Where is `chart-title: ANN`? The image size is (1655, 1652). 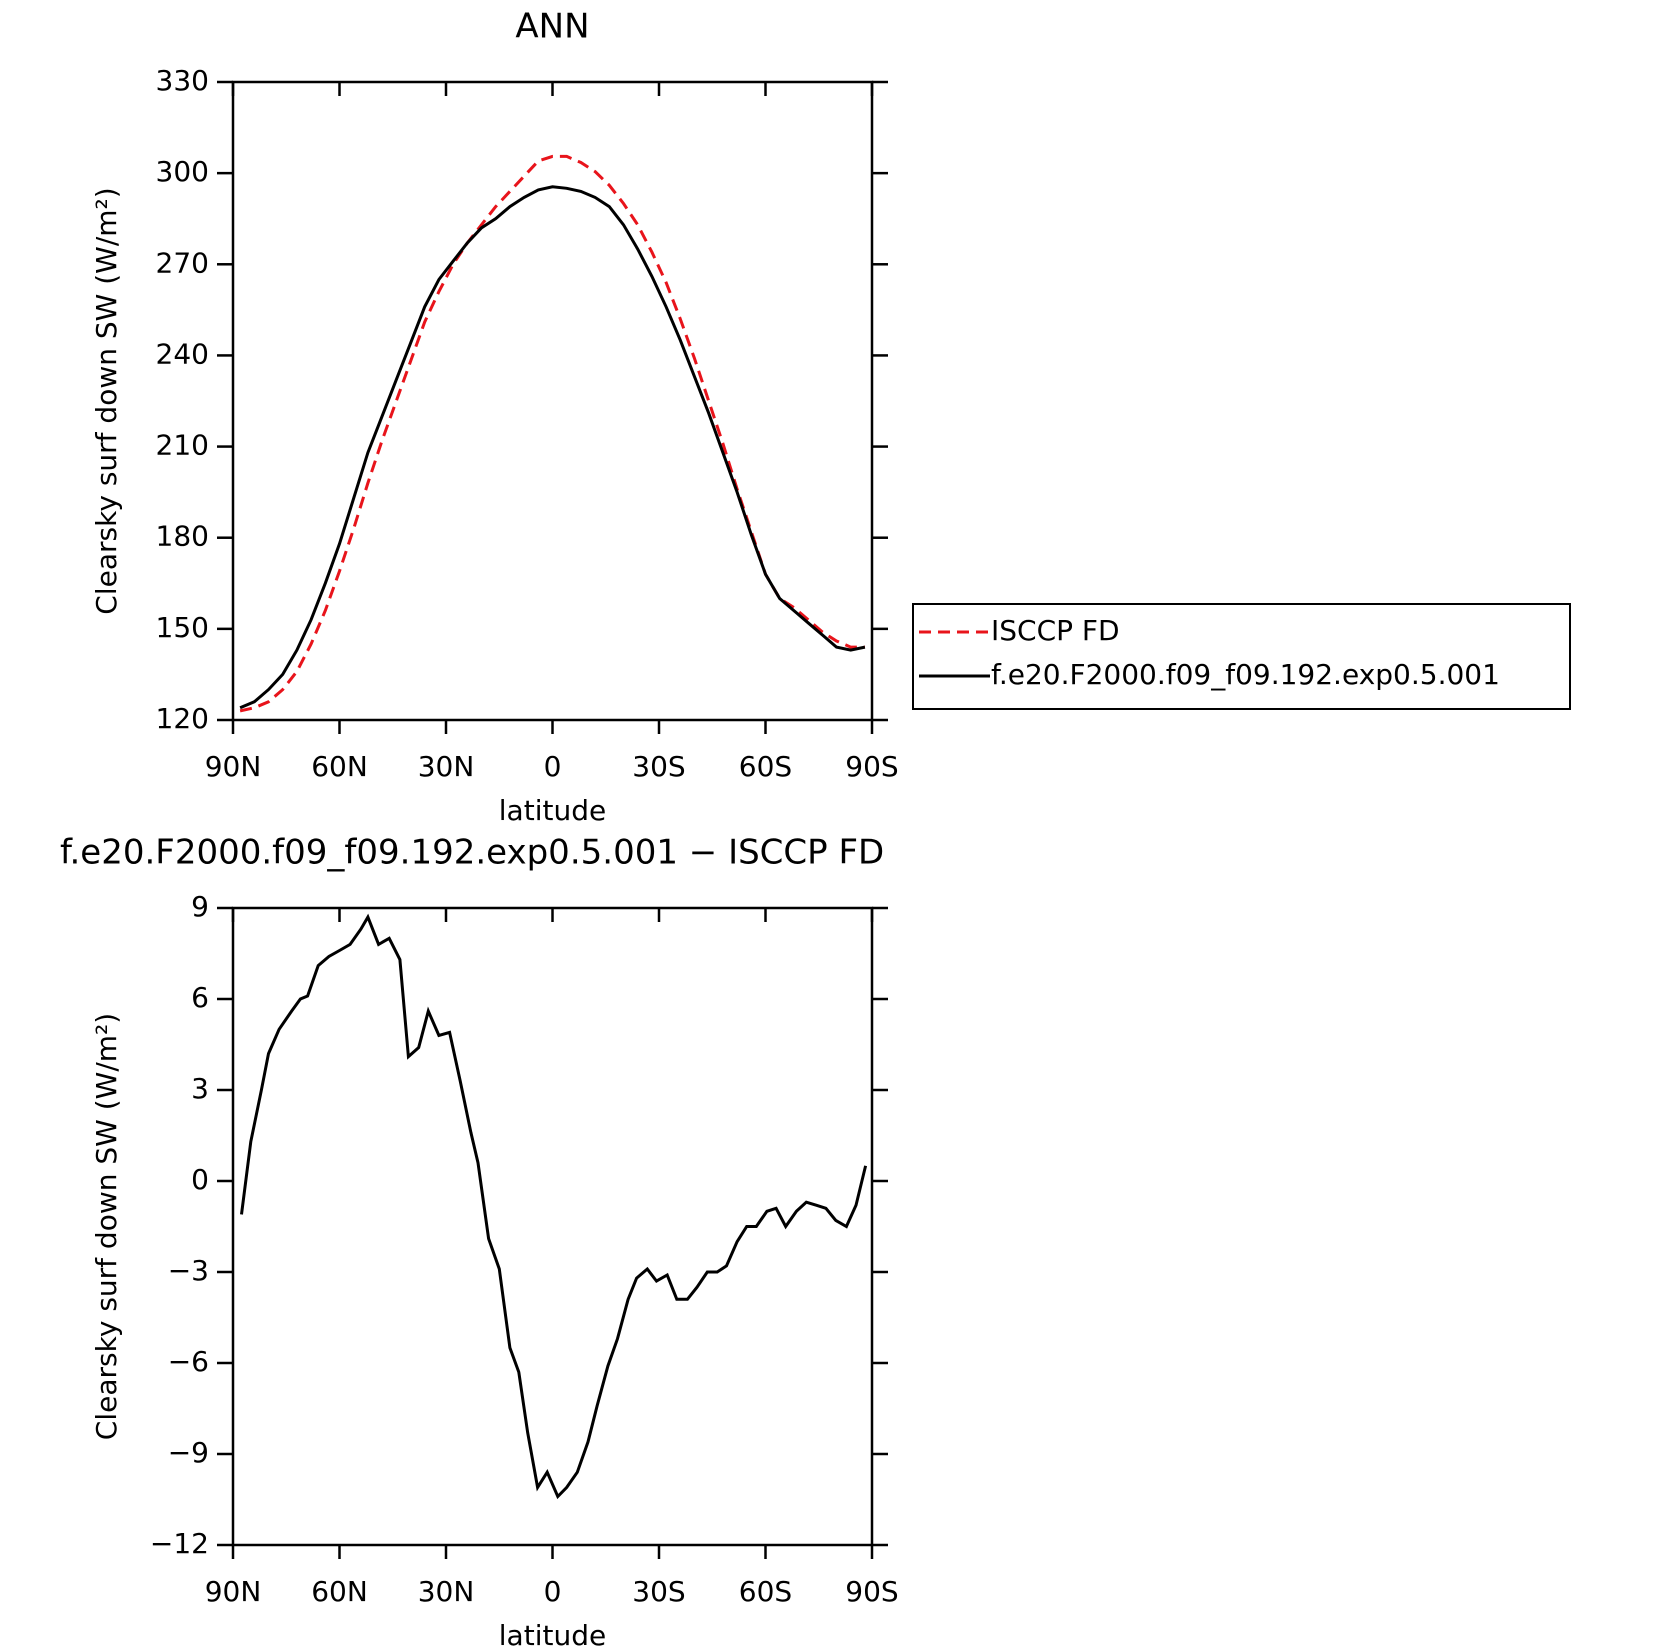 chart-title: ANN is located at coordinates (552, 27).